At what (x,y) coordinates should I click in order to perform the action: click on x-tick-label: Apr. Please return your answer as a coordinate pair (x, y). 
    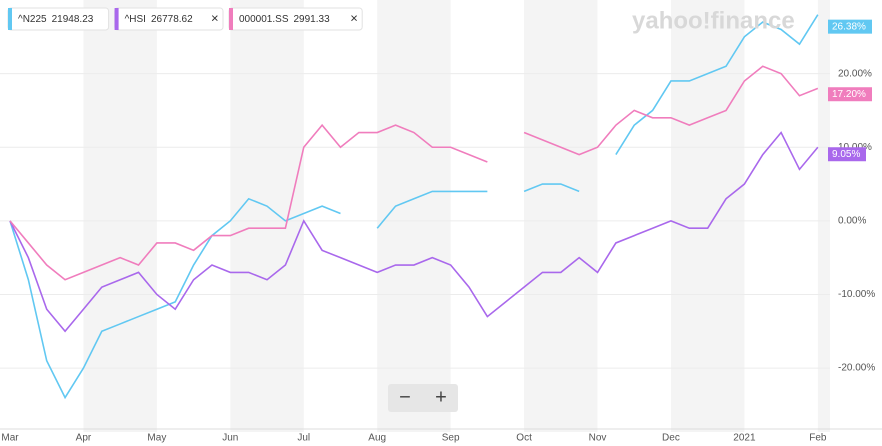
    Looking at the image, I should click on (84, 438).